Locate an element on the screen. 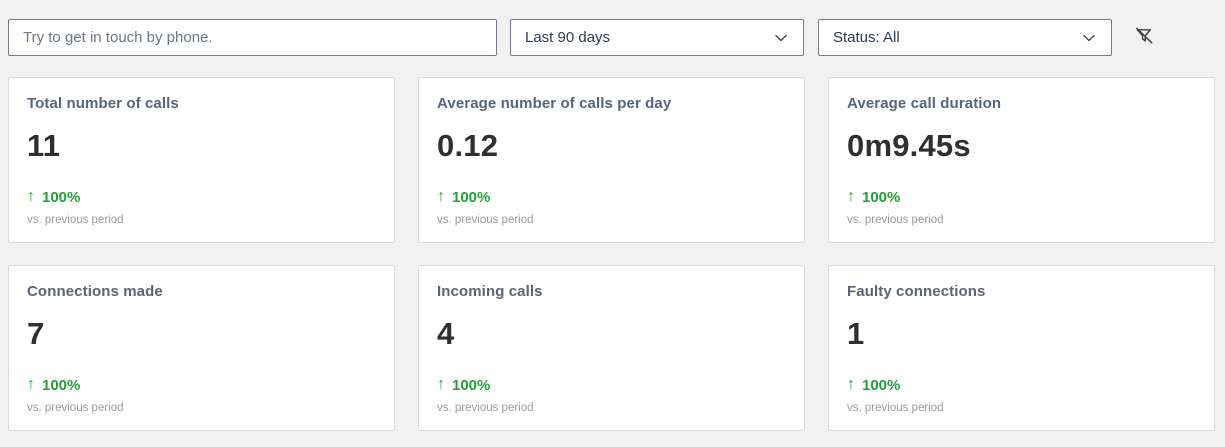 The image size is (1225, 447). card-value: 0m9.45s is located at coordinates (909, 145).